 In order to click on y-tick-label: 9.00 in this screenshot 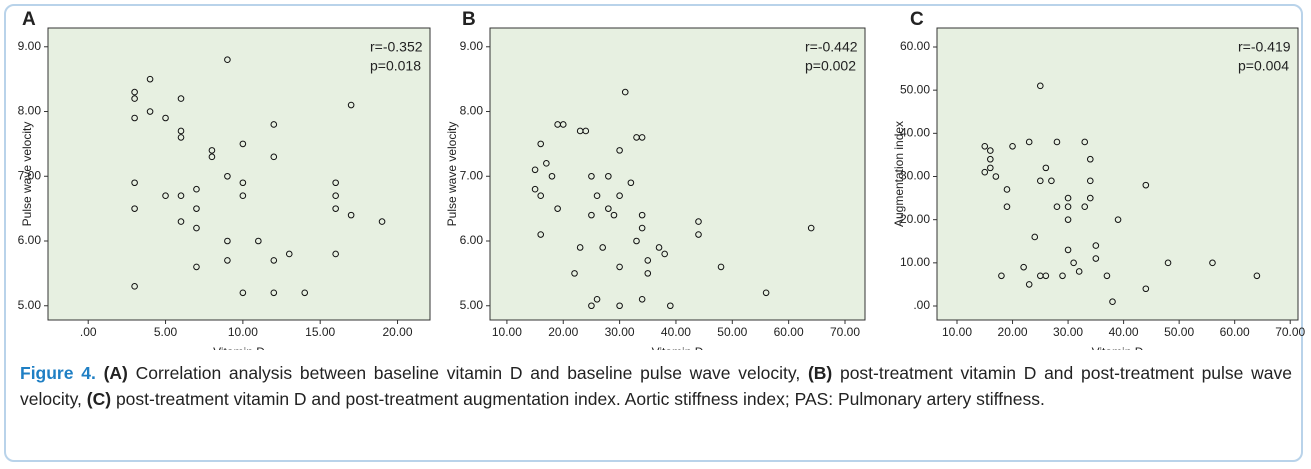, I will do `click(472, 46)`.